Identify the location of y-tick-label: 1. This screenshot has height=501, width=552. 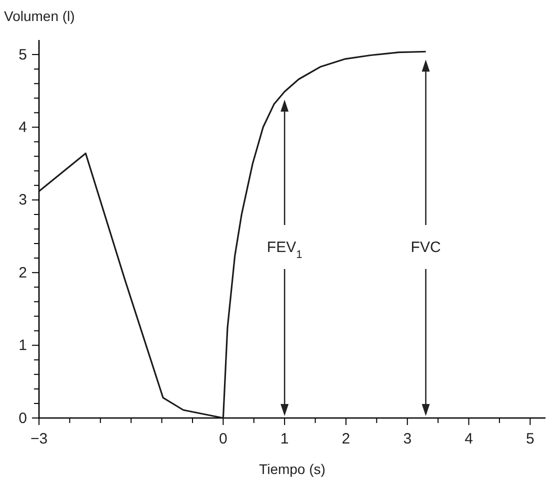
(22, 345).